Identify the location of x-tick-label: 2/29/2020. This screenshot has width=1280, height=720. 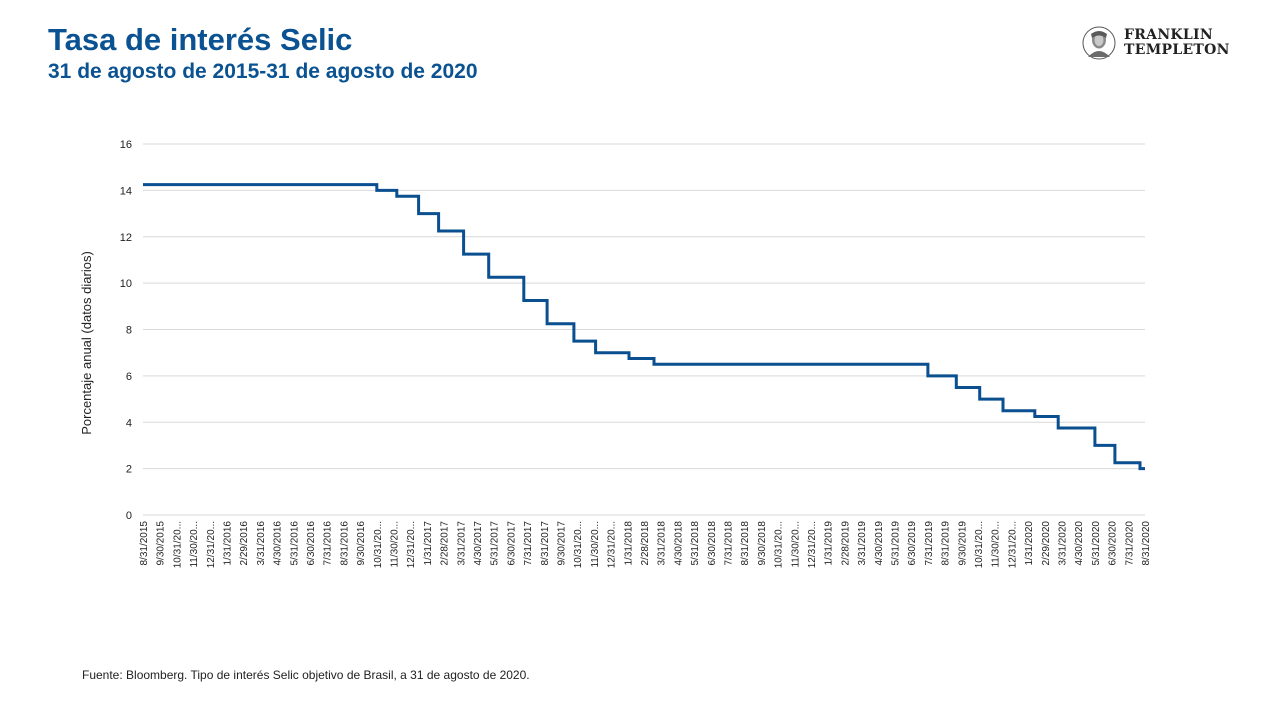
(1046, 543).